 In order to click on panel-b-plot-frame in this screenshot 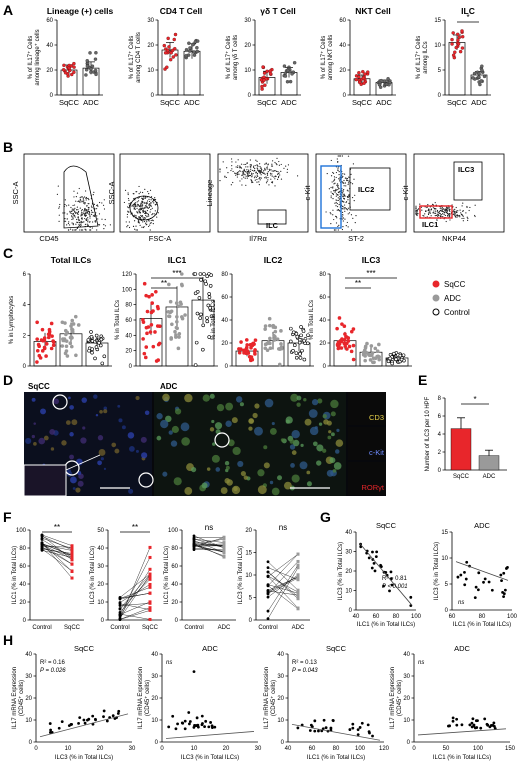, I will do `click(165, 193)`.